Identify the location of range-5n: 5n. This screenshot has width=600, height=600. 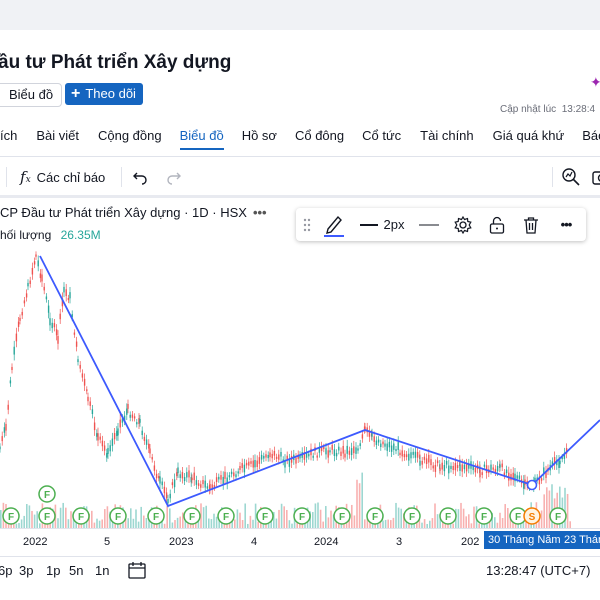
(76, 570).